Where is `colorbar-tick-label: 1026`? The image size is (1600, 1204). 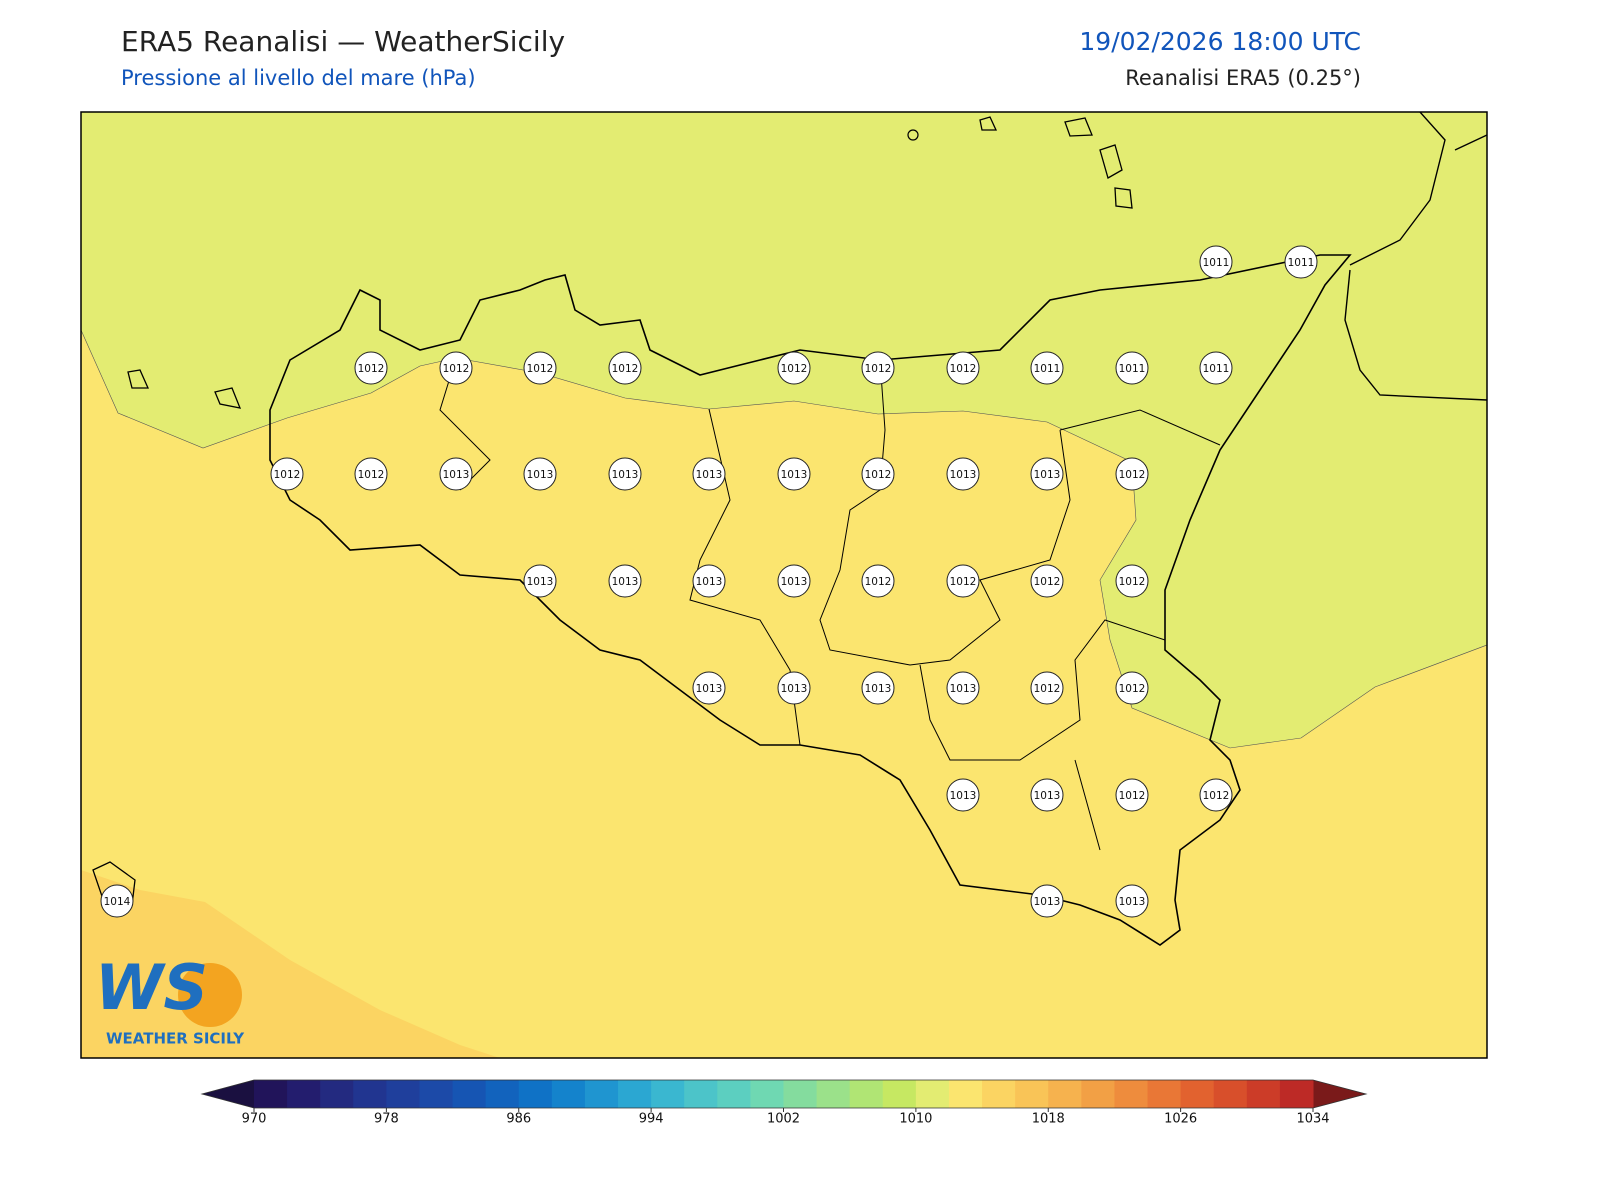 colorbar-tick-label: 1026 is located at coordinates (1180, 1119).